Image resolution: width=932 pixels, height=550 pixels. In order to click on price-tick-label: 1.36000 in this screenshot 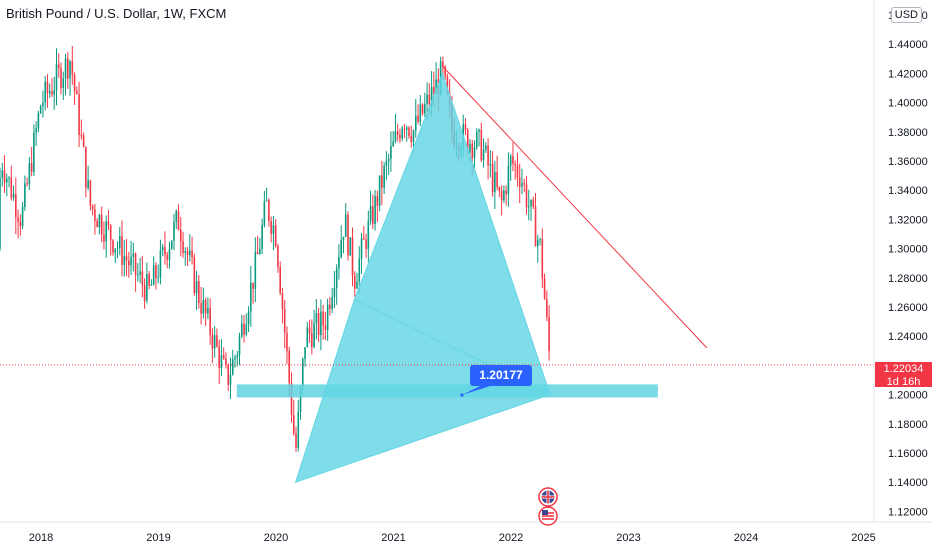, I will do `click(908, 162)`.